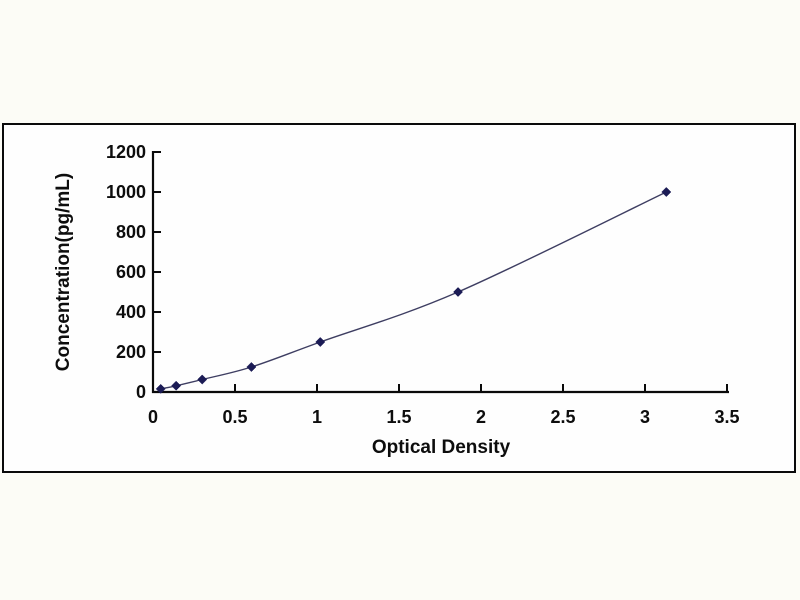 The image size is (800, 600). I want to click on x-tick-label: 2, so click(480, 417).